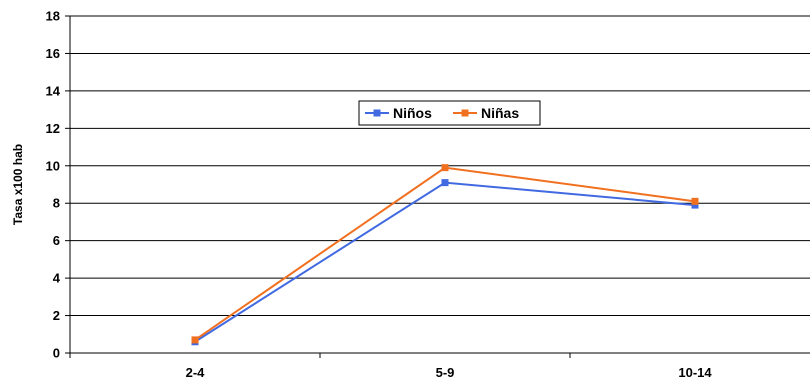 This screenshot has height=384, width=810. What do you see at coordinates (57, 278) in the screenshot?
I see `y-tick-label: 4` at bounding box center [57, 278].